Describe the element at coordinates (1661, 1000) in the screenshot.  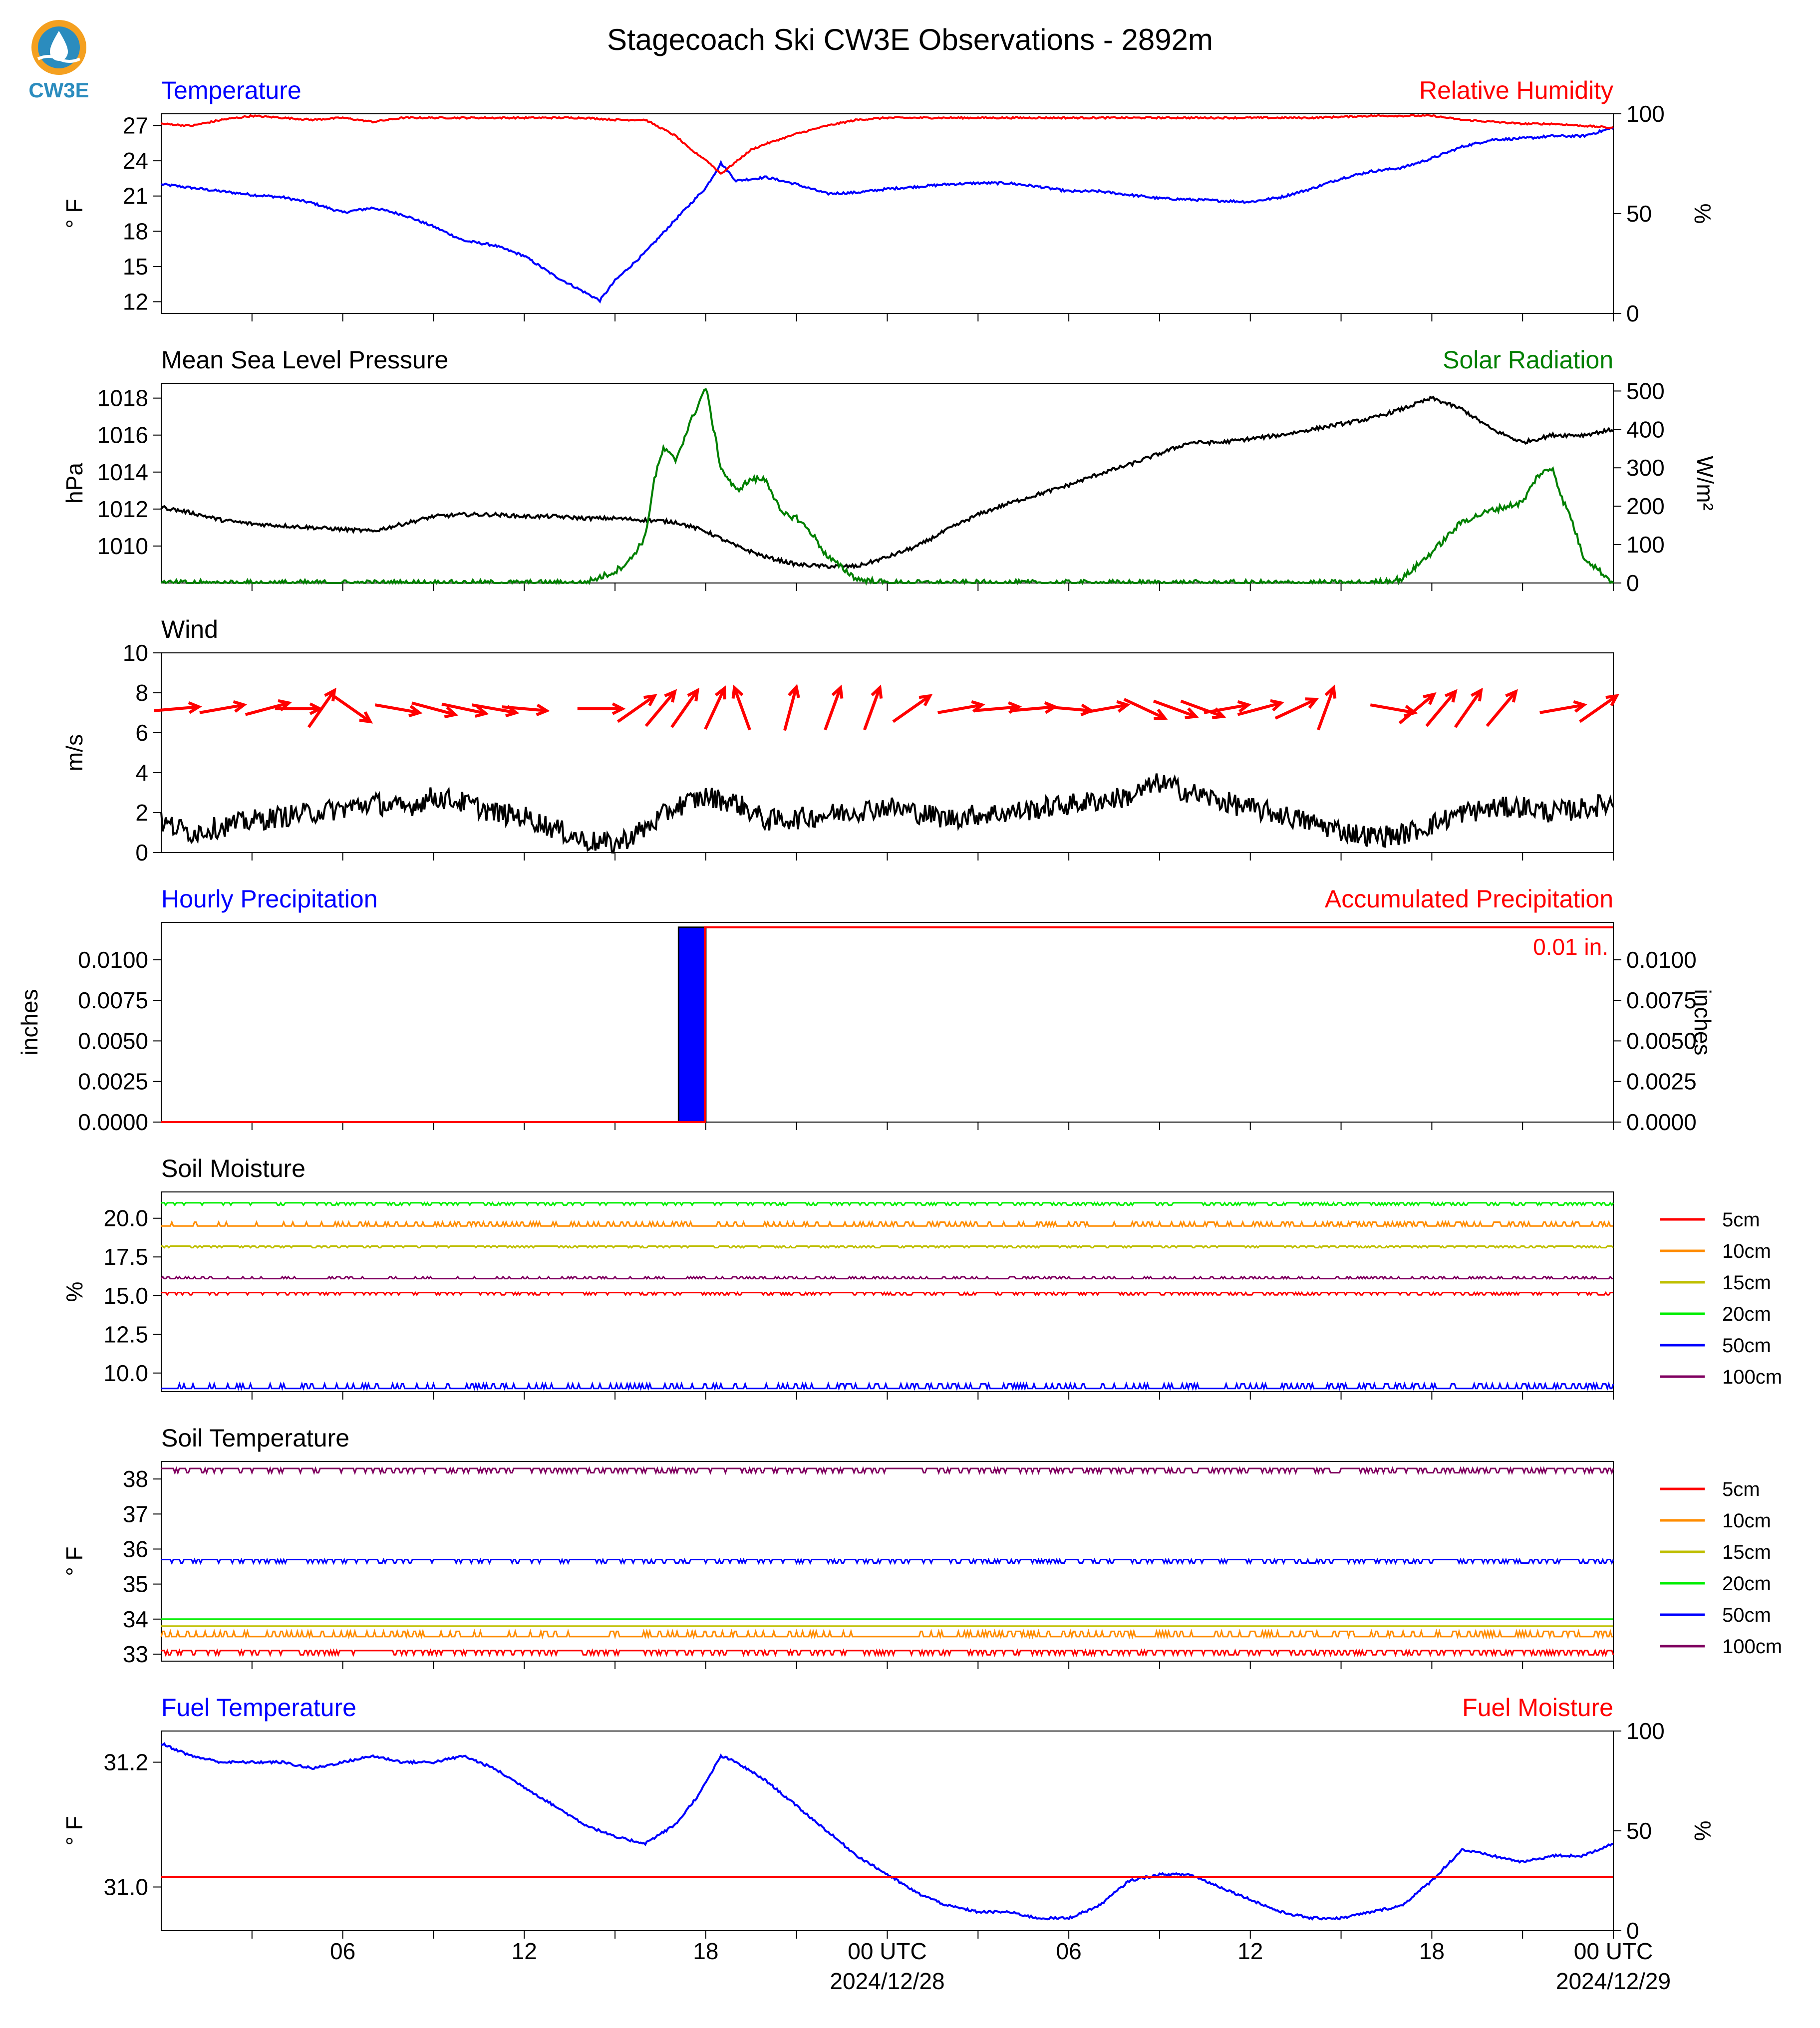
I see `y-tick-label-right: 0.0075` at that location.